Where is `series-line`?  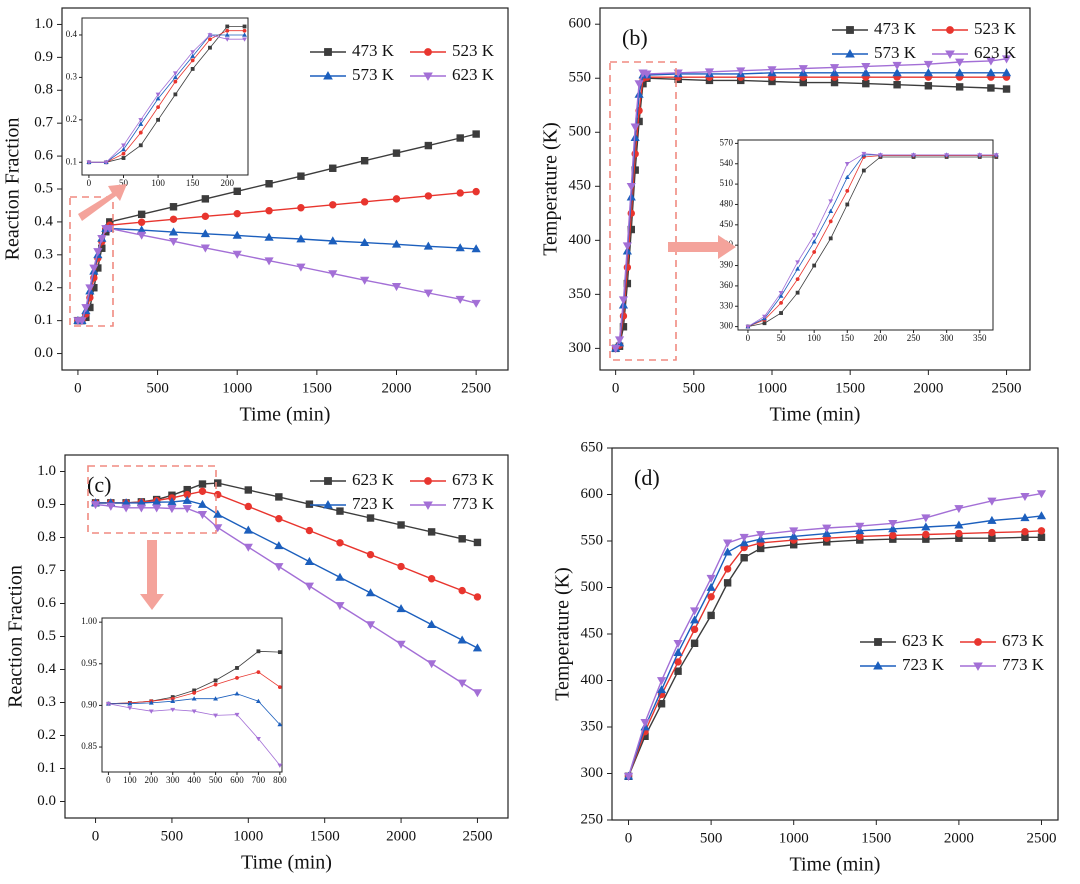
series-line is located at coordinates (166, 98).